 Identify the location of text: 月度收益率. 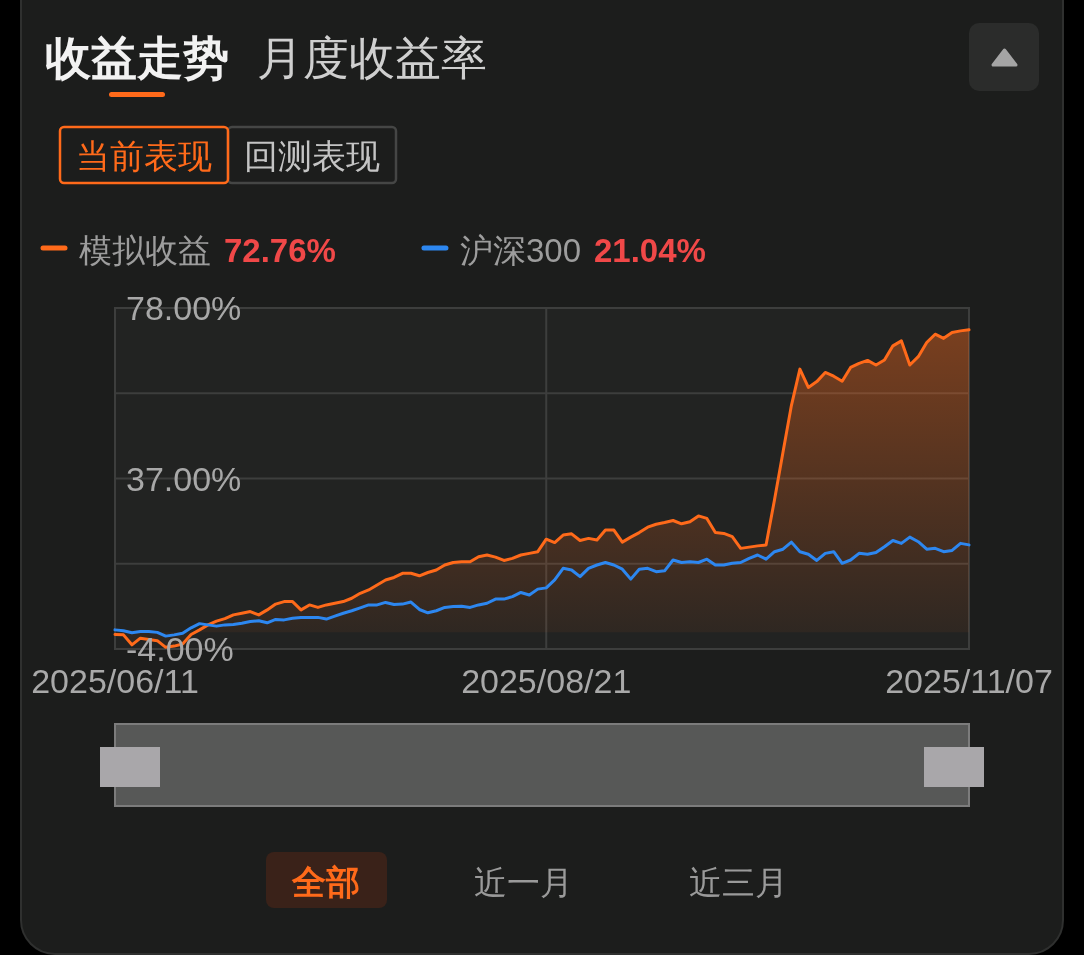
(372, 58).